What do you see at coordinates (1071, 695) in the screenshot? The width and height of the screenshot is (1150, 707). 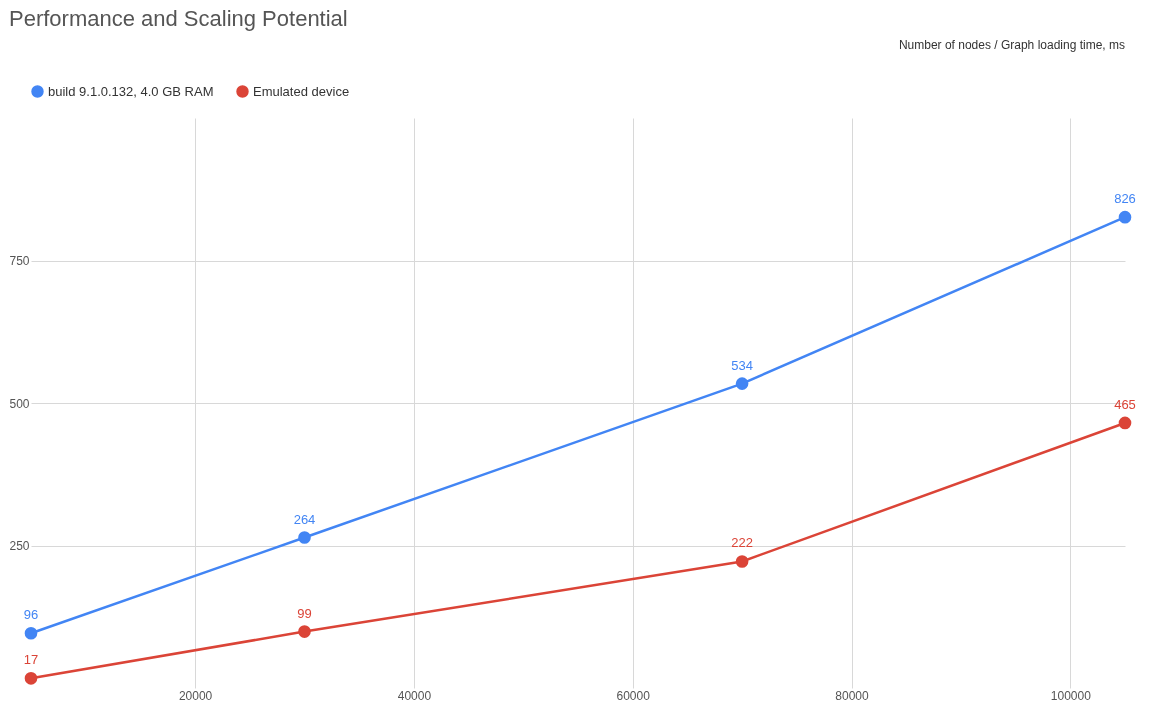 I see `x-tick-label: 100000` at bounding box center [1071, 695].